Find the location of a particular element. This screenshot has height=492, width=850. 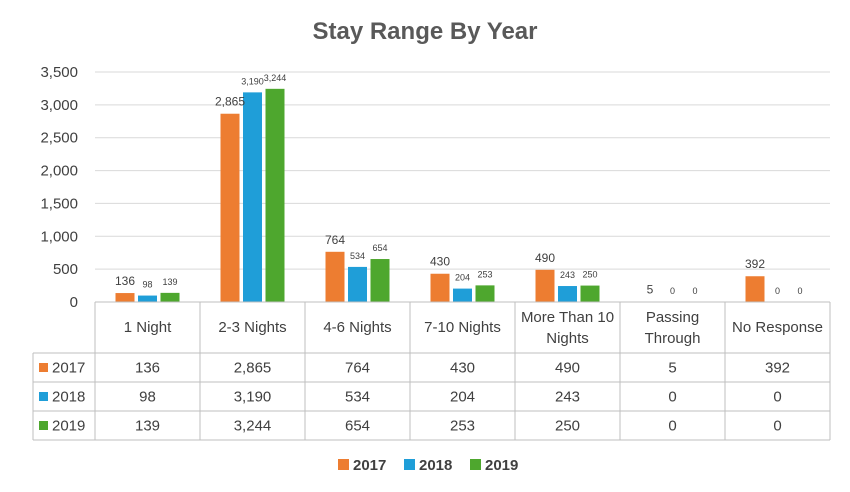

series-name: 2019 is located at coordinates (68, 426).